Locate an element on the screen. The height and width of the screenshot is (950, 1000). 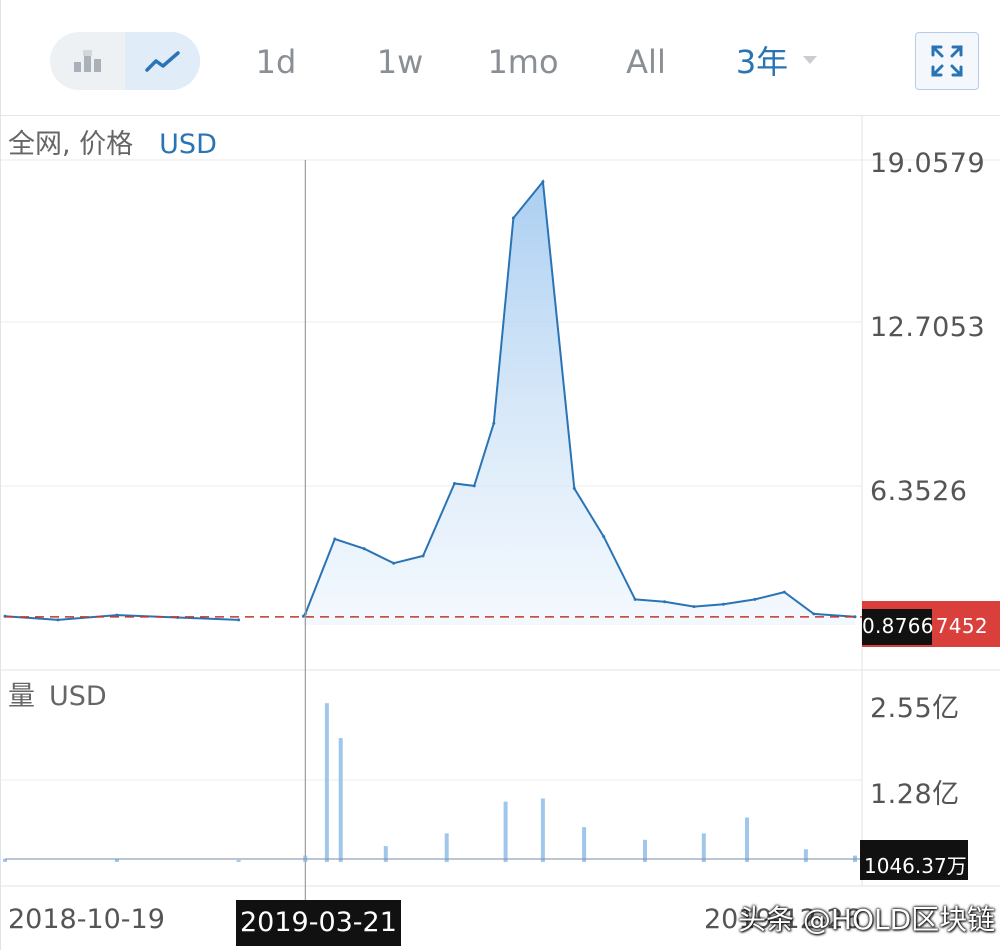
volume-panel-label: 量 USD is located at coordinates (57, 693).